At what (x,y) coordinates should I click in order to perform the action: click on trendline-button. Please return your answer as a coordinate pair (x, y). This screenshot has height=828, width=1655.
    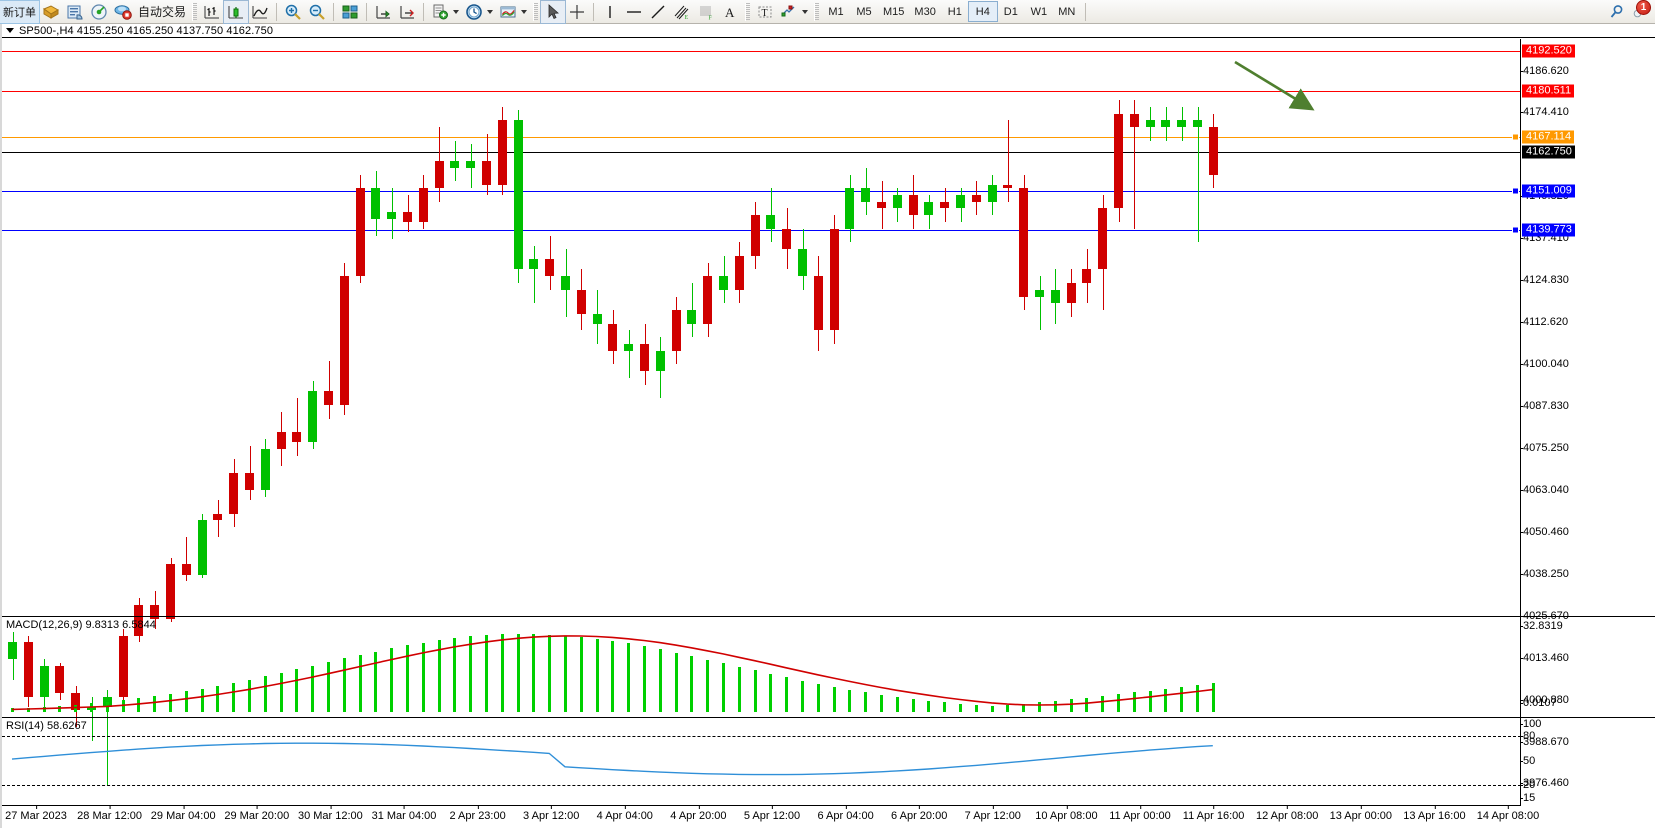
    Looking at the image, I should click on (658, 12).